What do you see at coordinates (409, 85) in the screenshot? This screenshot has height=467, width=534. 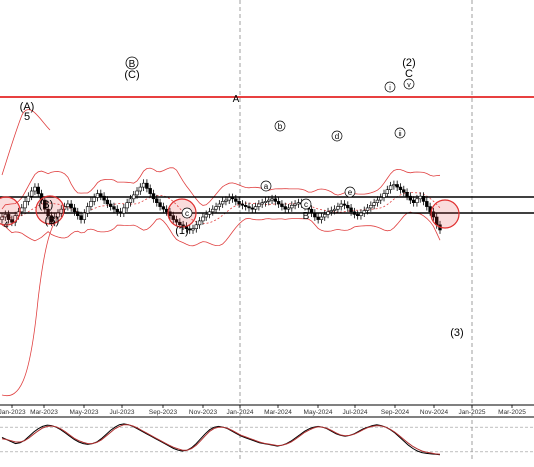 I see `wave-label-19: v` at bounding box center [409, 85].